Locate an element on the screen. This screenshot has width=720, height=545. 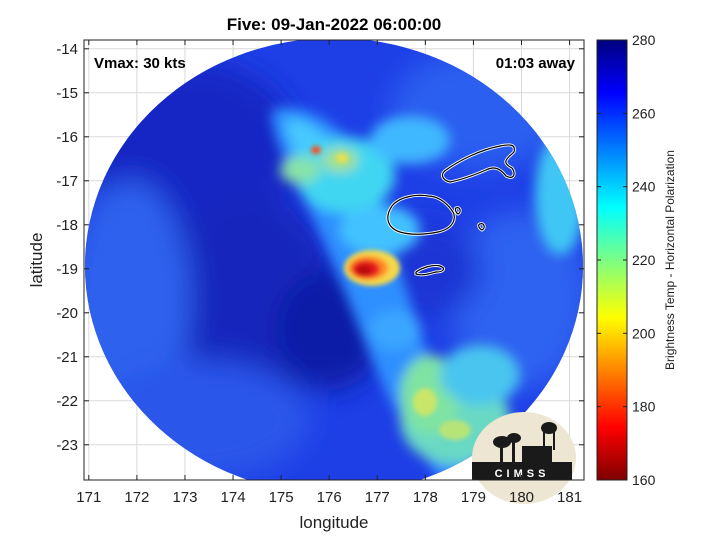
y-tick-label: -17 is located at coordinates (67, 181).